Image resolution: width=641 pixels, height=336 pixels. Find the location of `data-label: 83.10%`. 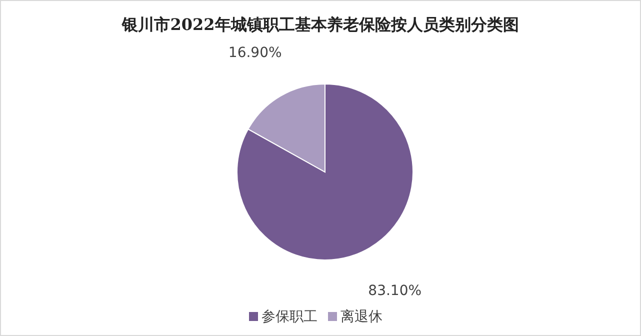

data-label: 83.10% is located at coordinates (395, 291).